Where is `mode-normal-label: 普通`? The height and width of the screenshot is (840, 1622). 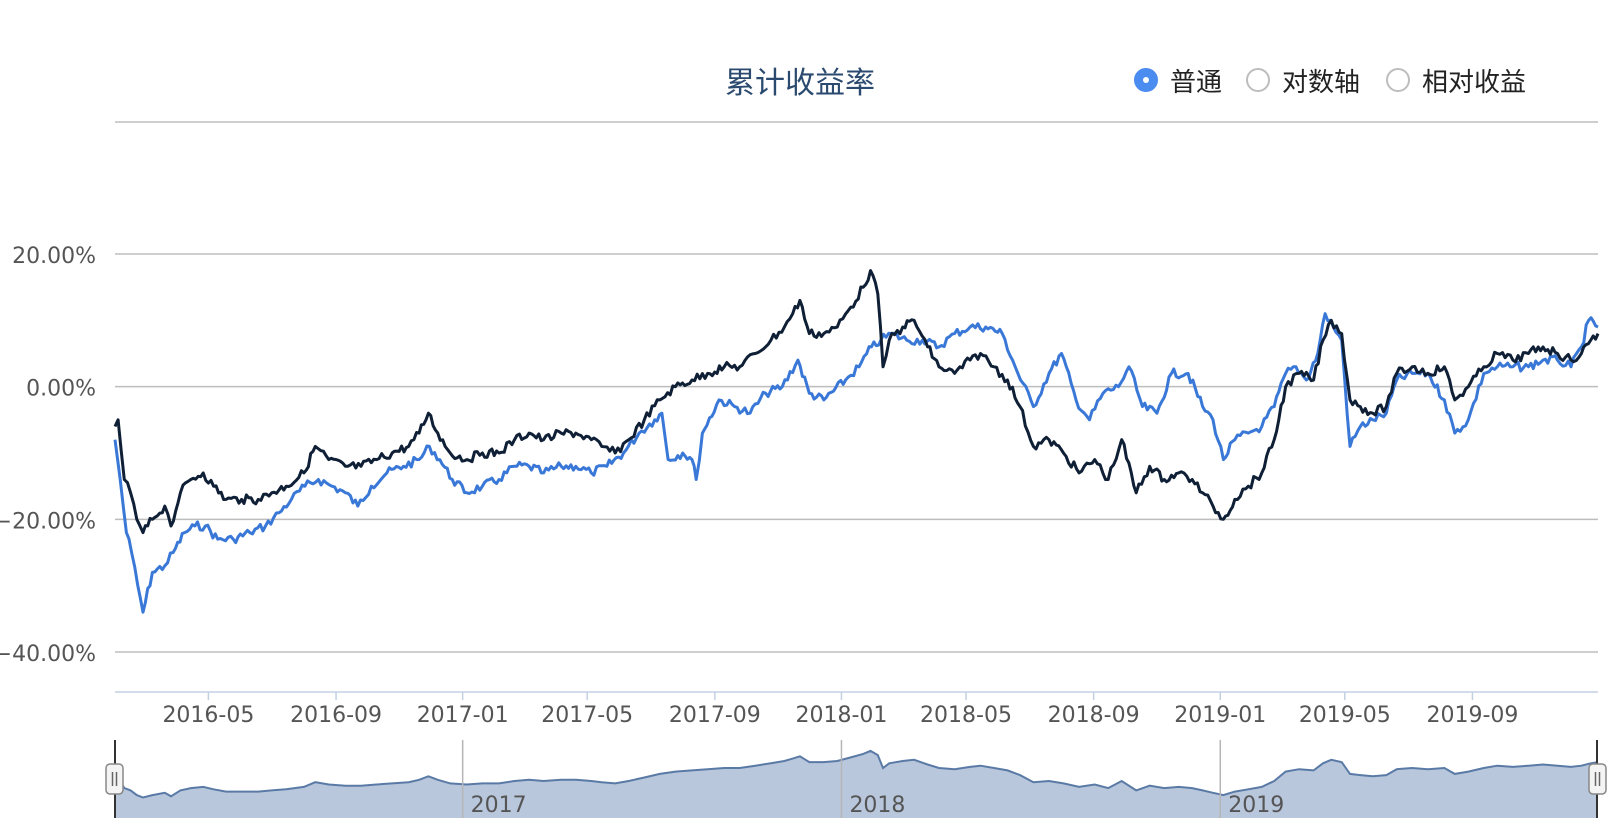 mode-normal-label: 普通 is located at coordinates (1196, 82).